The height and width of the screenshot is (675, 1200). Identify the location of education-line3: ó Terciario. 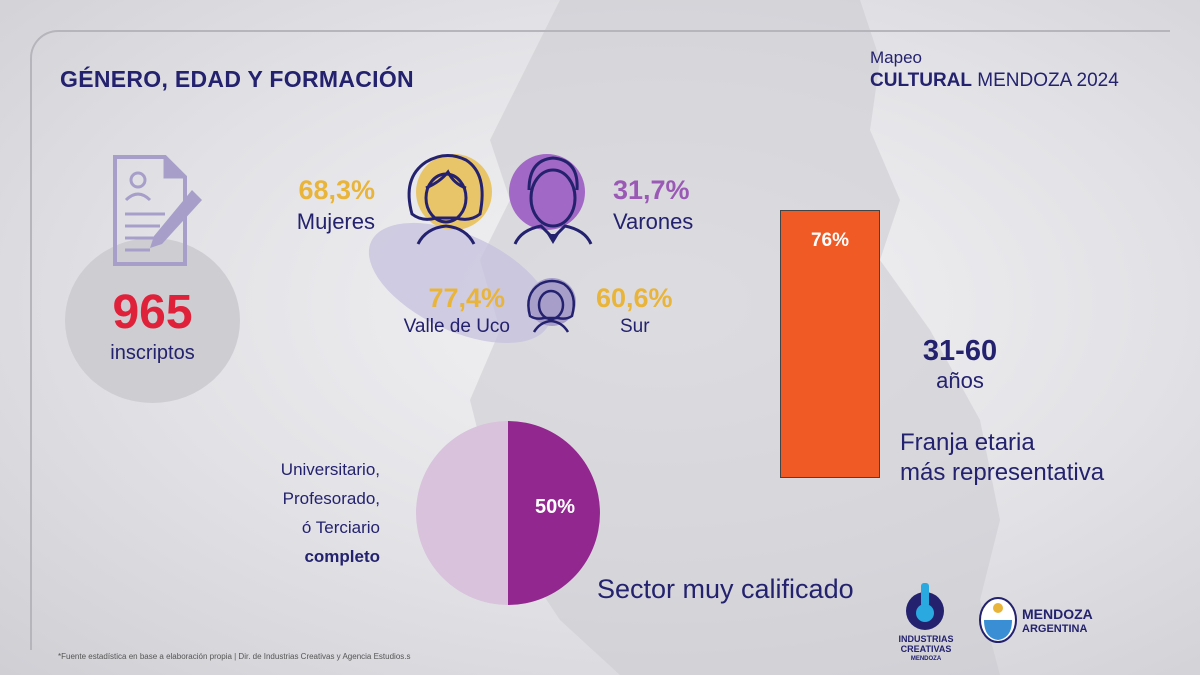
(340, 527).